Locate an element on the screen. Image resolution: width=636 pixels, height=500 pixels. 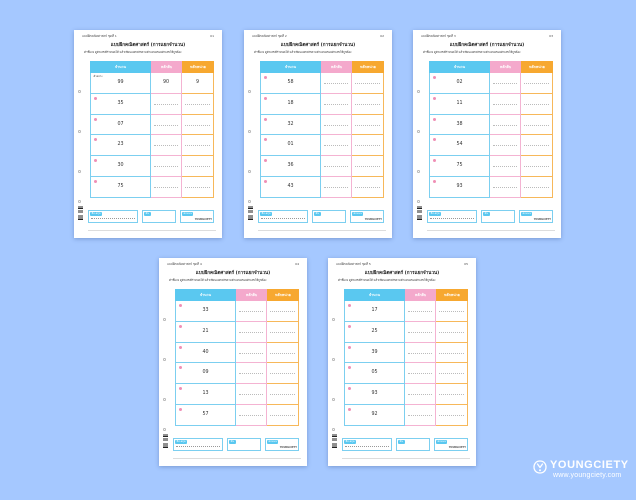
page-number: 02 is located at coordinates (382, 36).